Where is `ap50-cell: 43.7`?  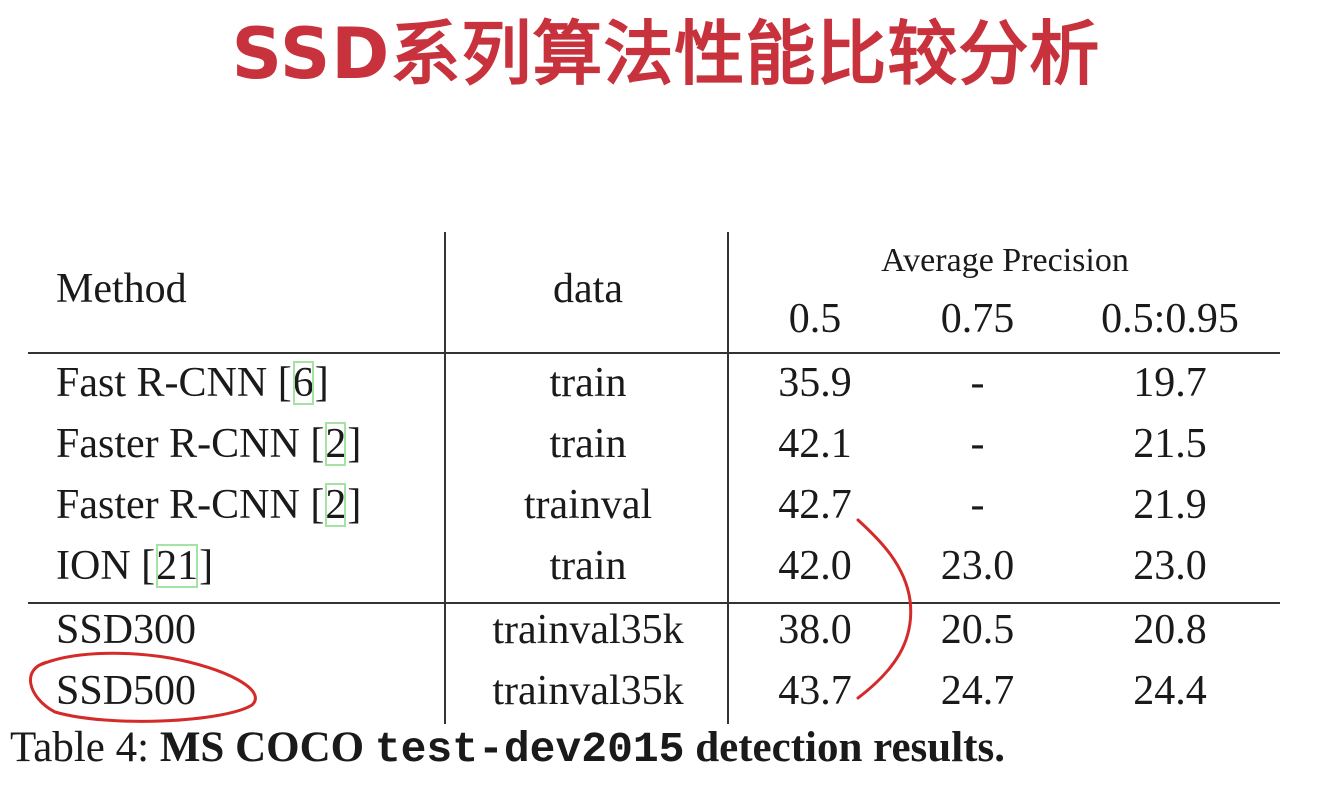 ap50-cell: 43.7 is located at coordinates (815, 691).